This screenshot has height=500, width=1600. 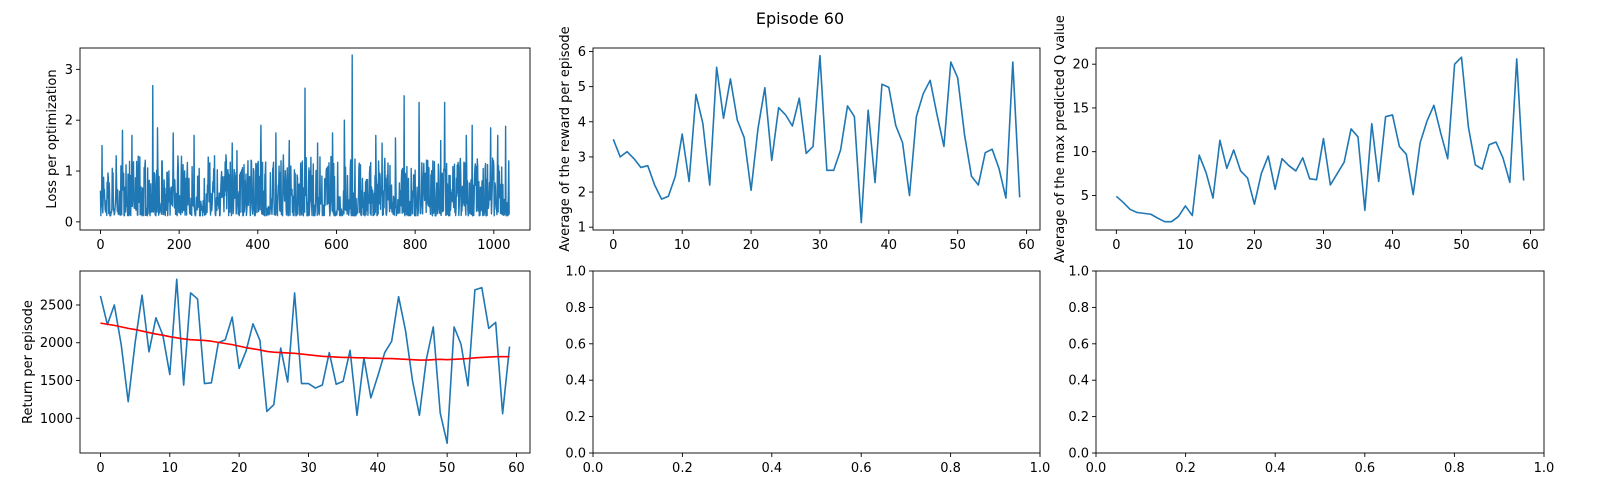 I want to click on y-tick-label-empty2: 0.4, so click(x=1078, y=381).